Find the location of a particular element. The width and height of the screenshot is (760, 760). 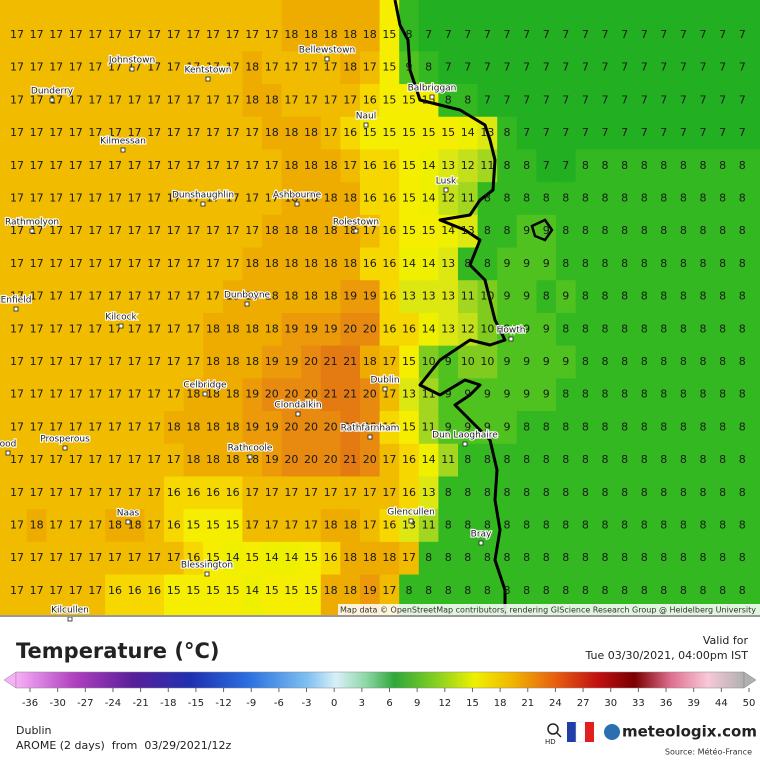

place-label: Rathfarnham is located at coordinates (370, 429).